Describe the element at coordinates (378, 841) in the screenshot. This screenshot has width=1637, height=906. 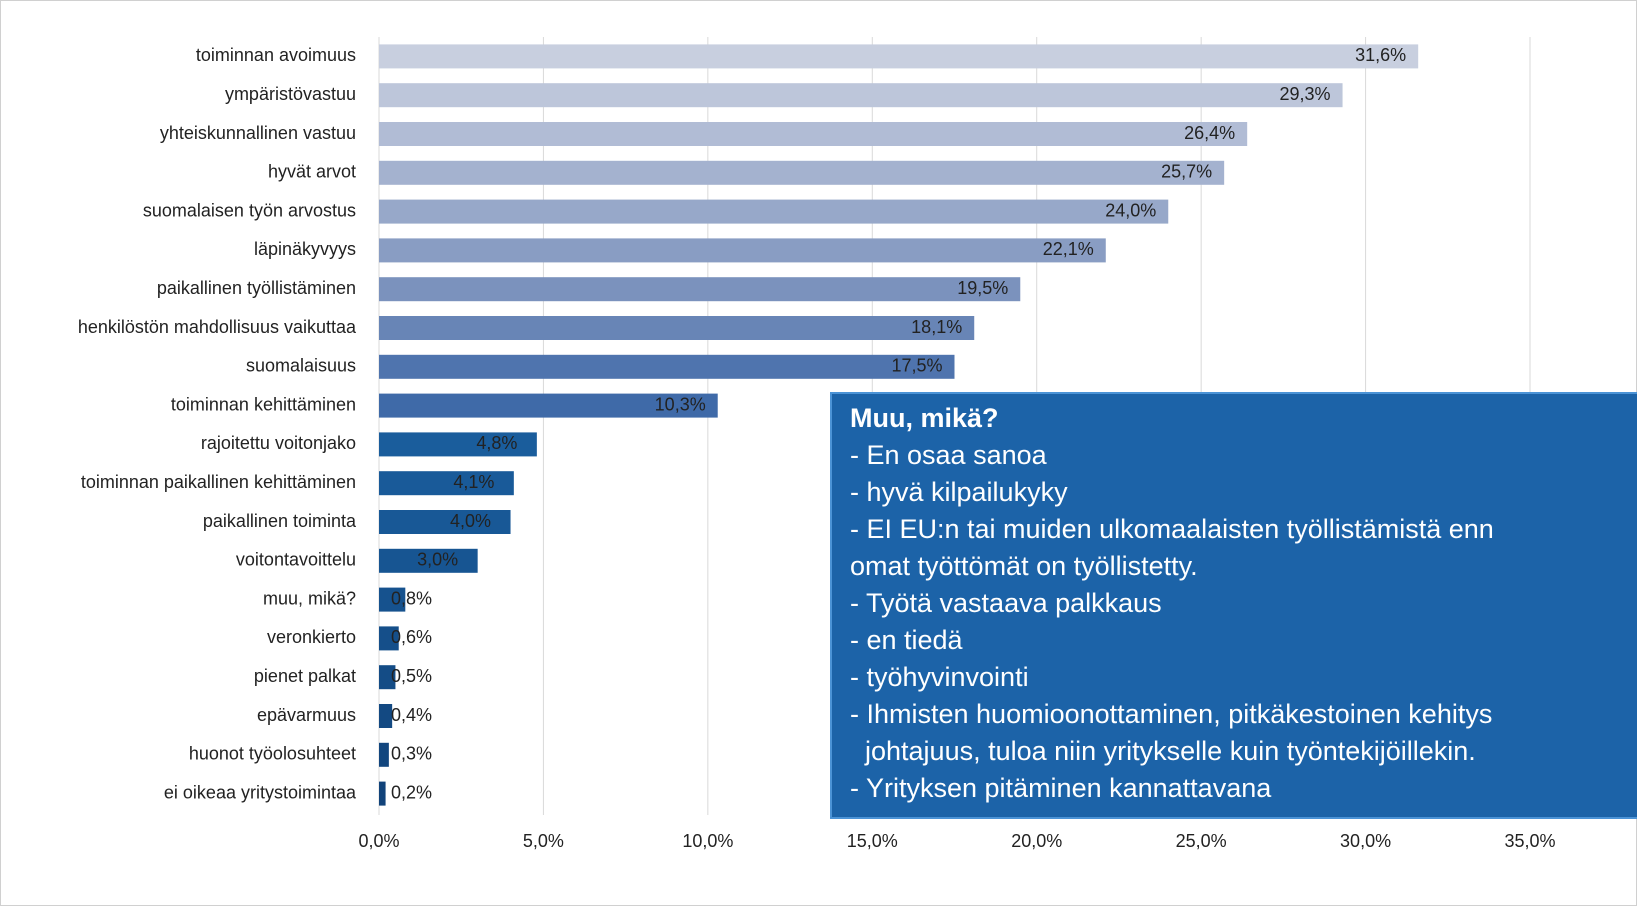
I see `x-tick-label: 0,0%` at that location.